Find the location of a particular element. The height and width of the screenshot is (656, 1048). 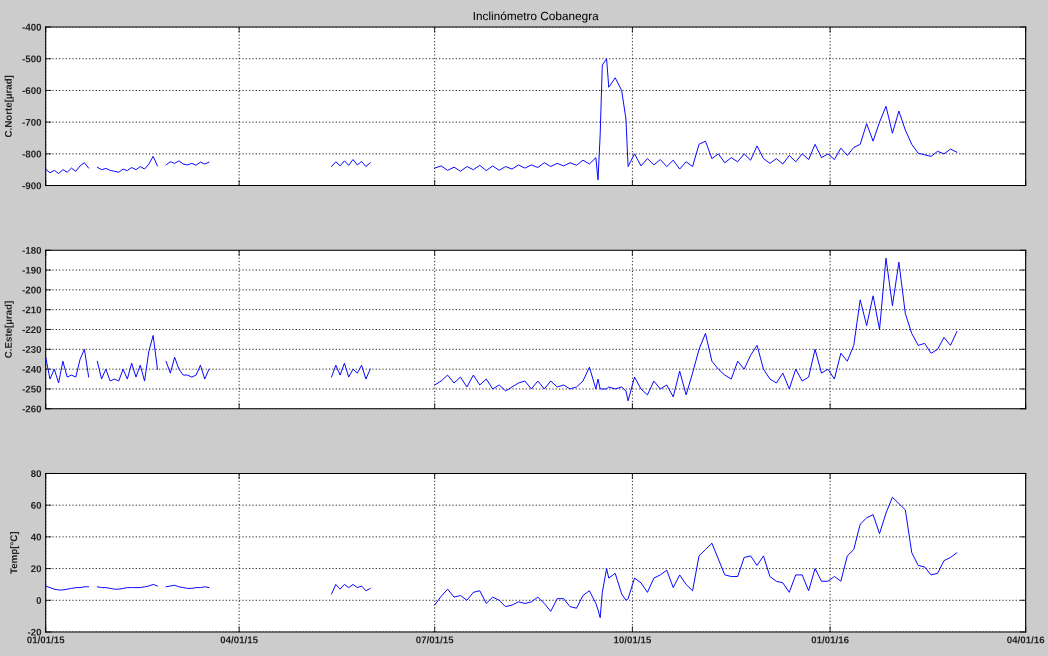

x-tick-label: 10/01/15 is located at coordinates (633, 640).